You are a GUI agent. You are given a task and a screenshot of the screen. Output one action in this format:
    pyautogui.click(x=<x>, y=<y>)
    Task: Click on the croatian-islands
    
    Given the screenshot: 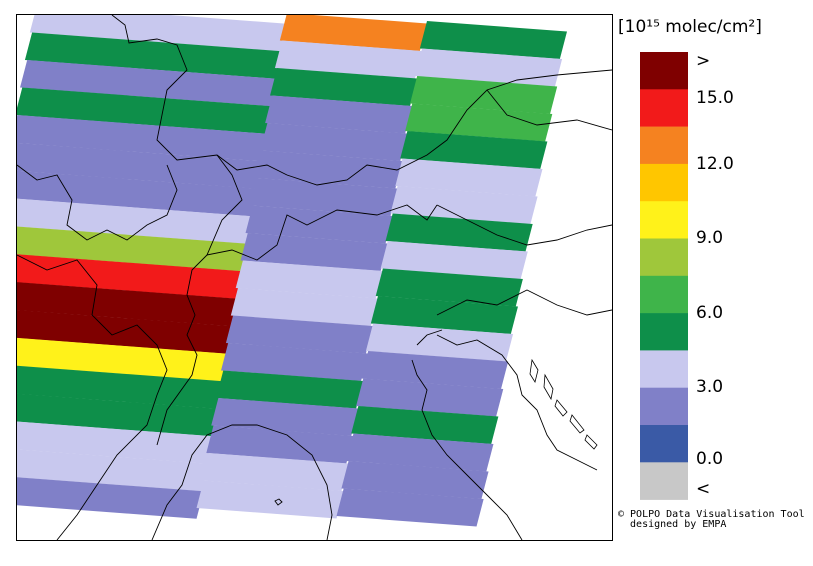 What is the action you would take?
    pyautogui.click(x=563, y=404)
    